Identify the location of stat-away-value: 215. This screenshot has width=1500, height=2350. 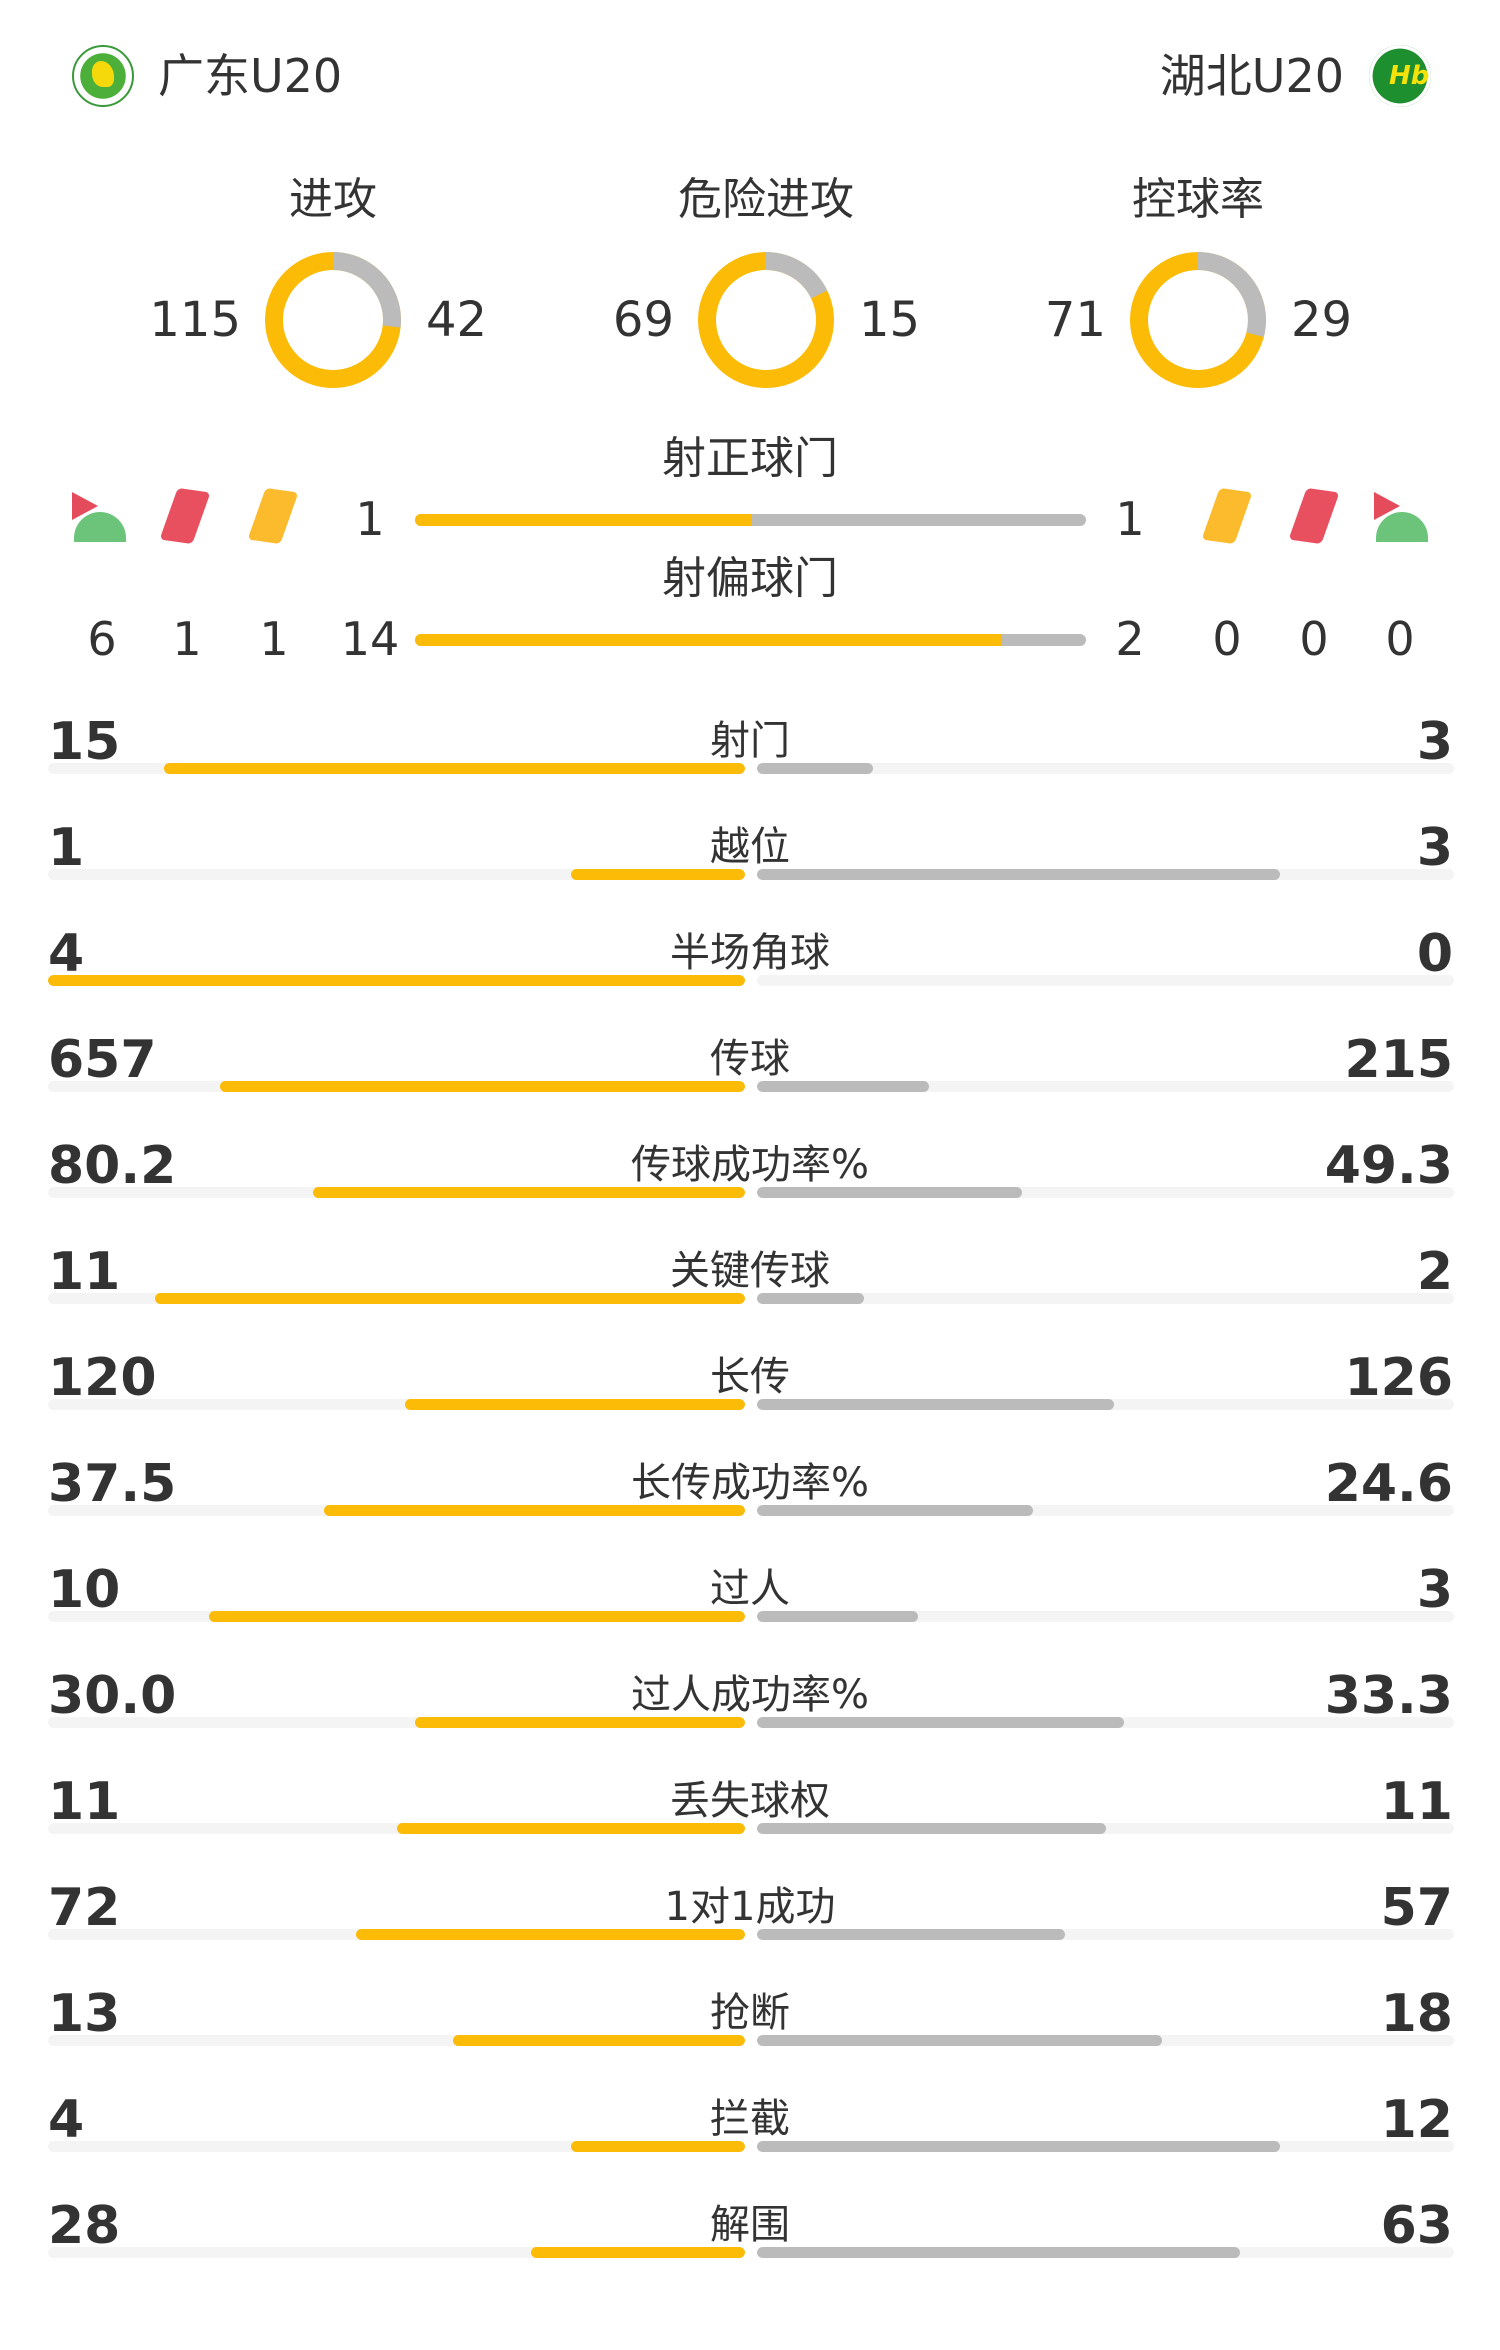
(1398, 1060).